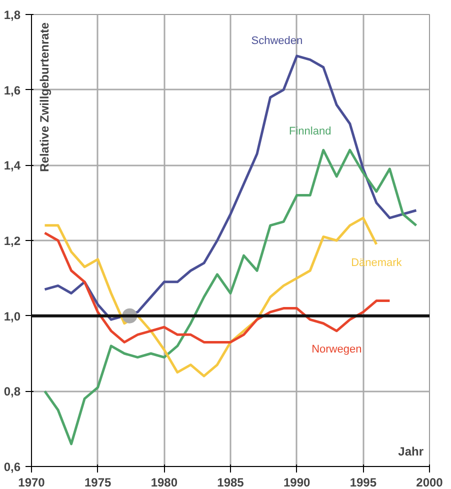  What do you see at coordinates (12, 316) in the screenshot?
I see `y-tick-label: 1,0` at bounding box center [12, 316].